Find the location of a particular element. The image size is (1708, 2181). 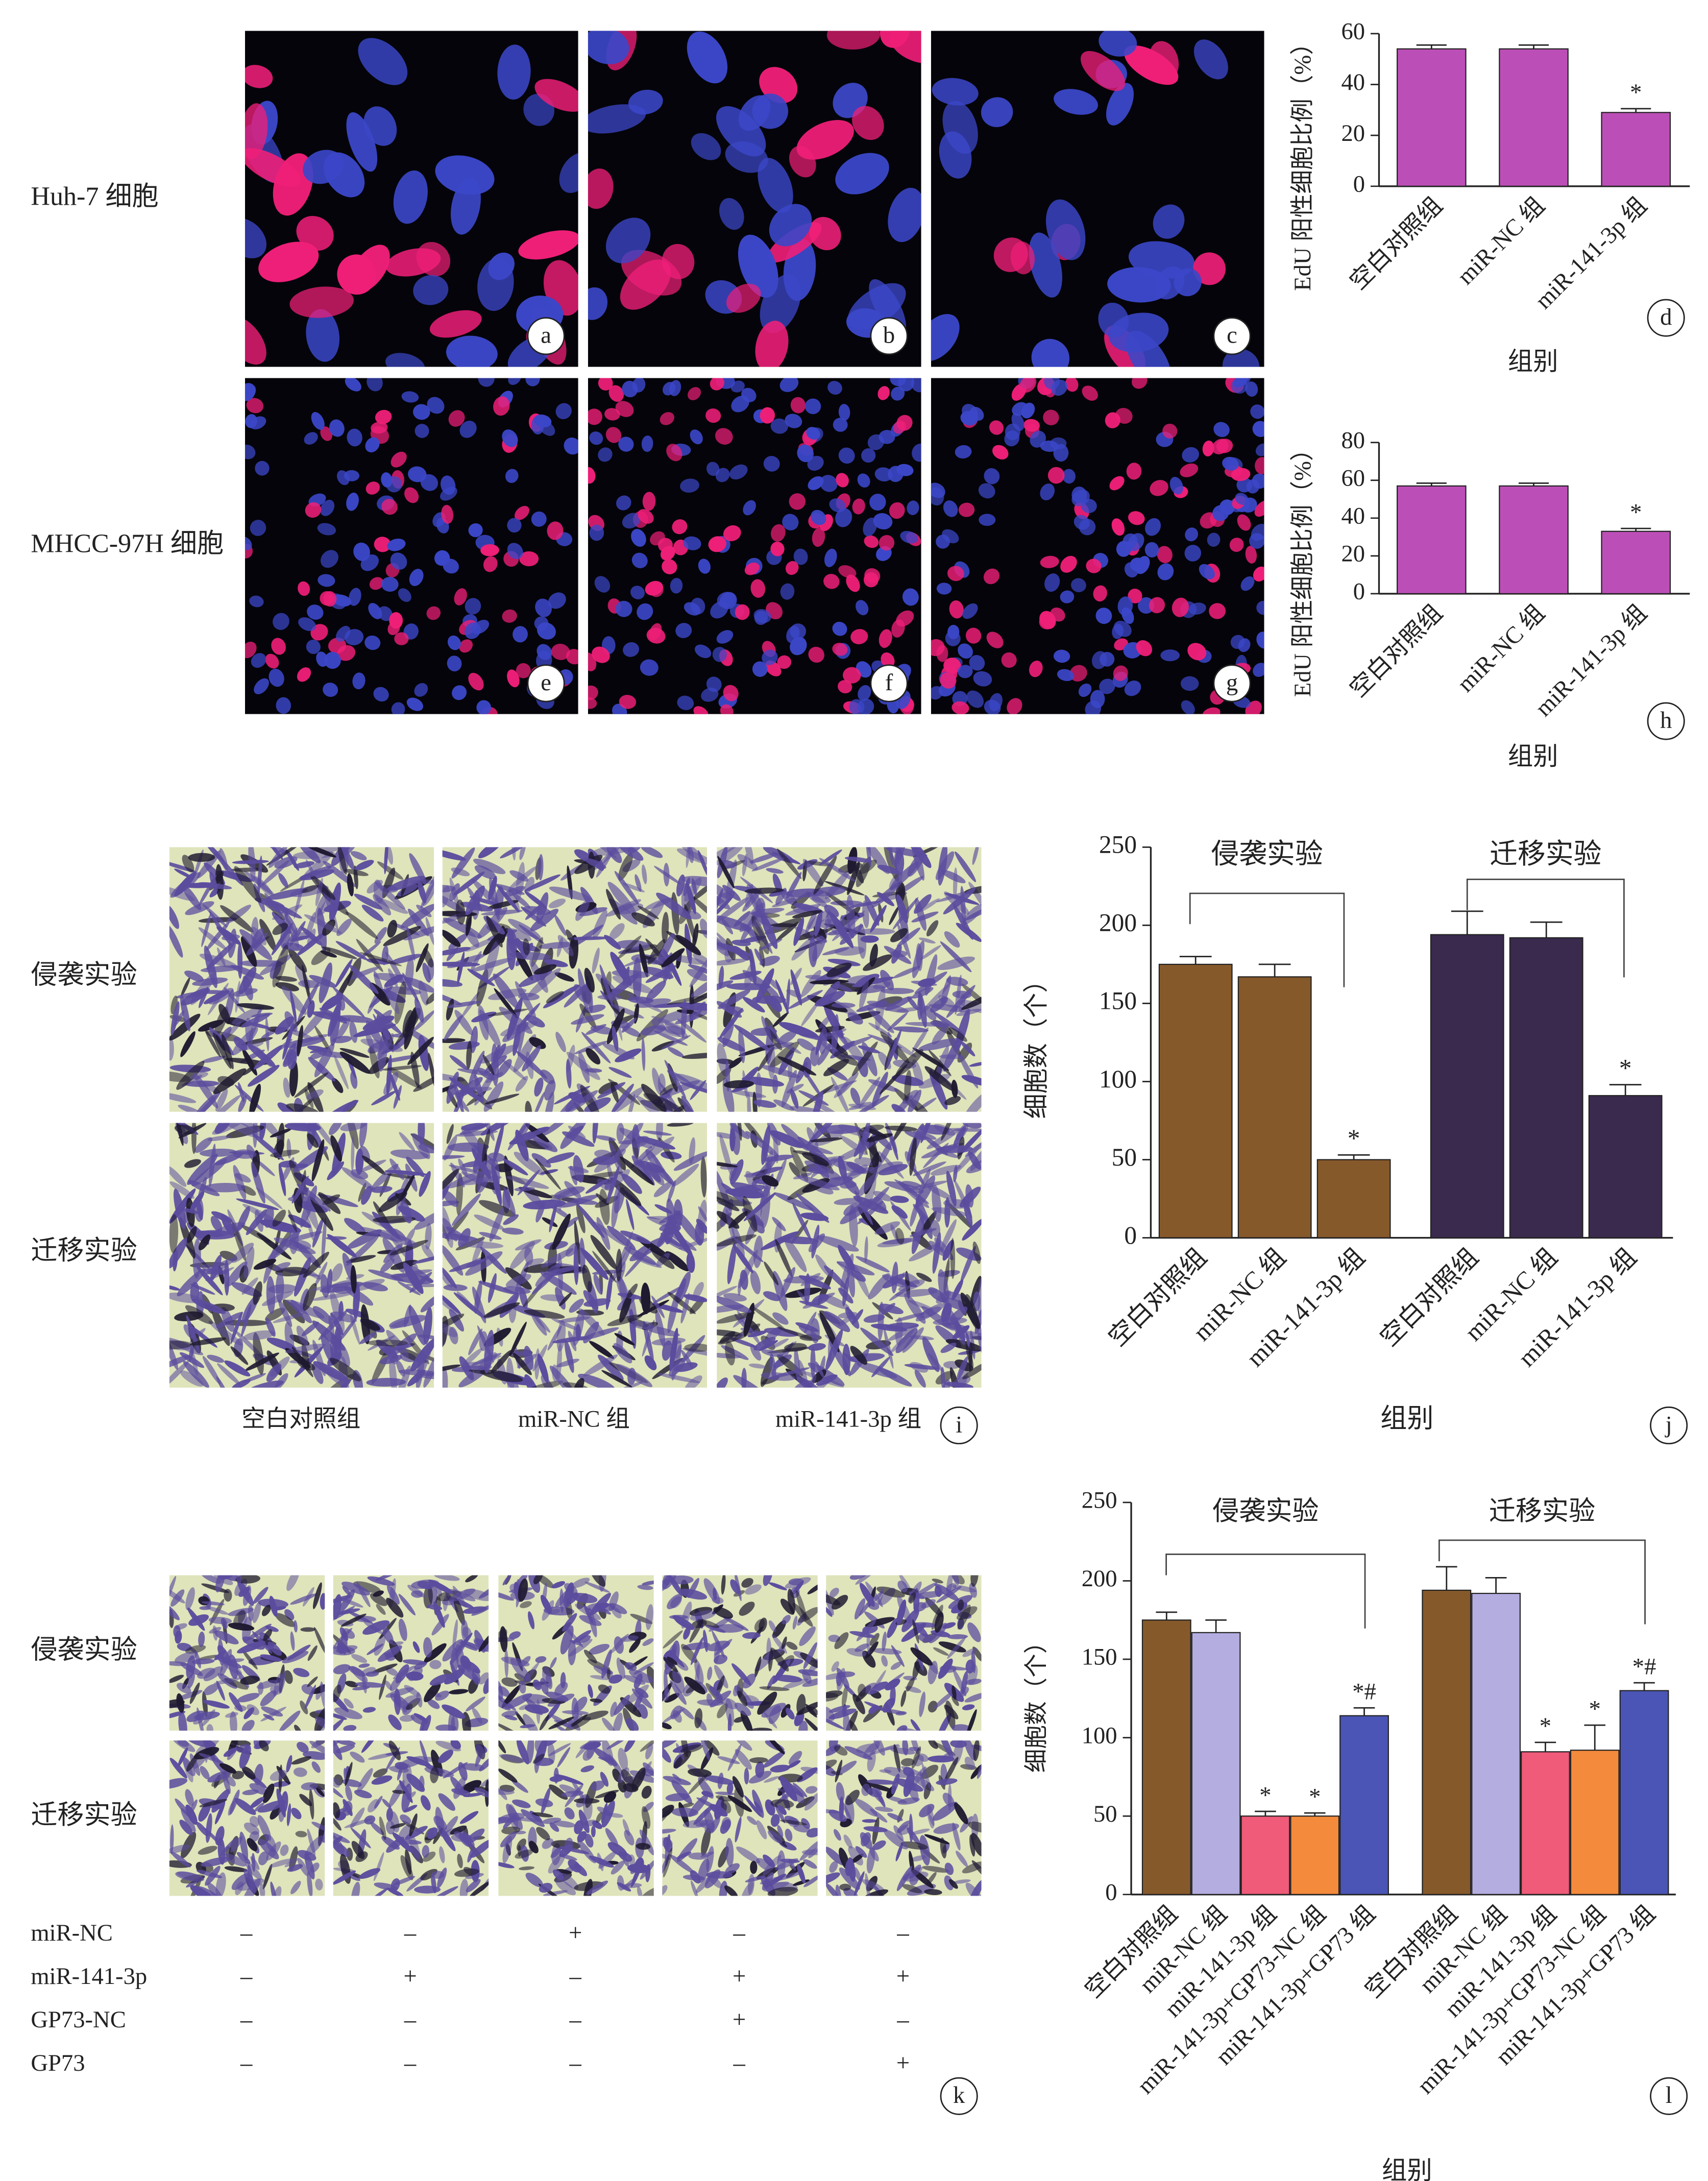

group-title: 迁移实验 is located at coordinates (1542, 1511).